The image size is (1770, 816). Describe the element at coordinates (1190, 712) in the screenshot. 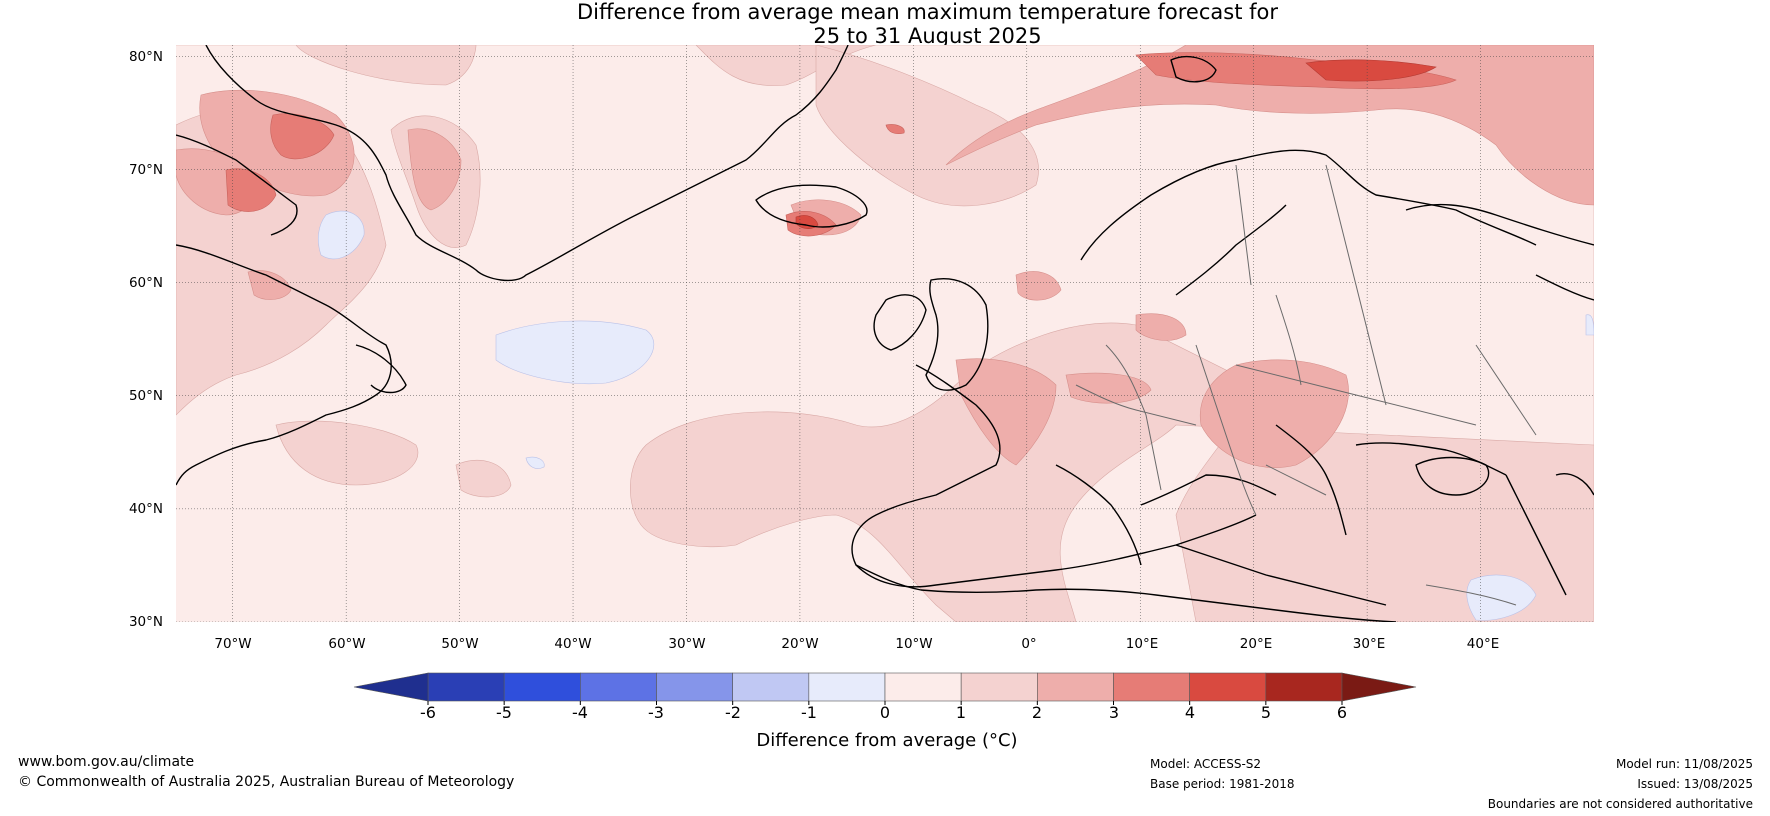

I see `cb-tick-4: 4` at that location.